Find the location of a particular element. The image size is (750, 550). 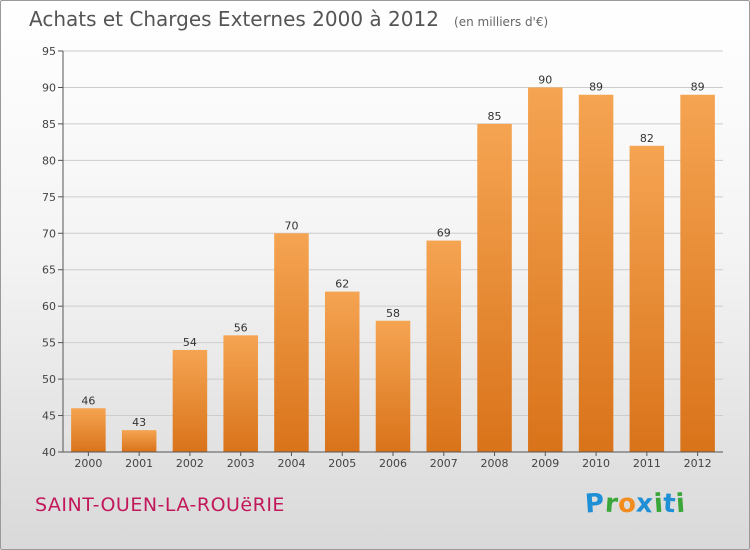

x-tick-label: 2009 is located at coordinates (545, 463).